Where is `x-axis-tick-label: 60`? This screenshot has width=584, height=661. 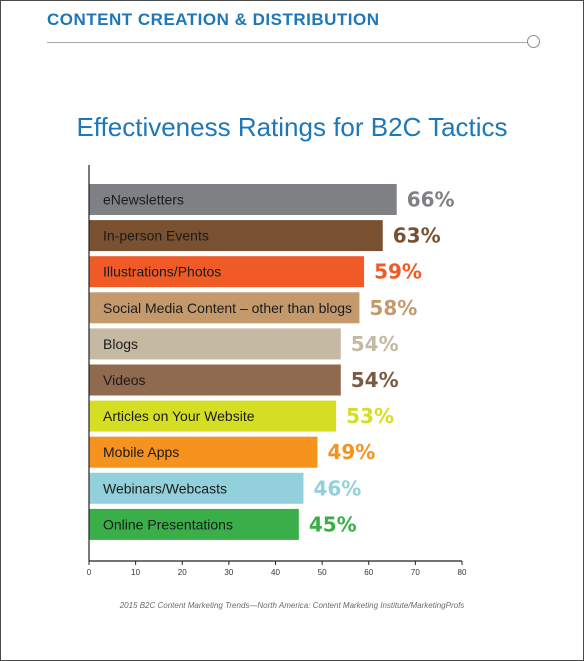 x-axis-tick-label: 60 is located at coordinates (368, 572).